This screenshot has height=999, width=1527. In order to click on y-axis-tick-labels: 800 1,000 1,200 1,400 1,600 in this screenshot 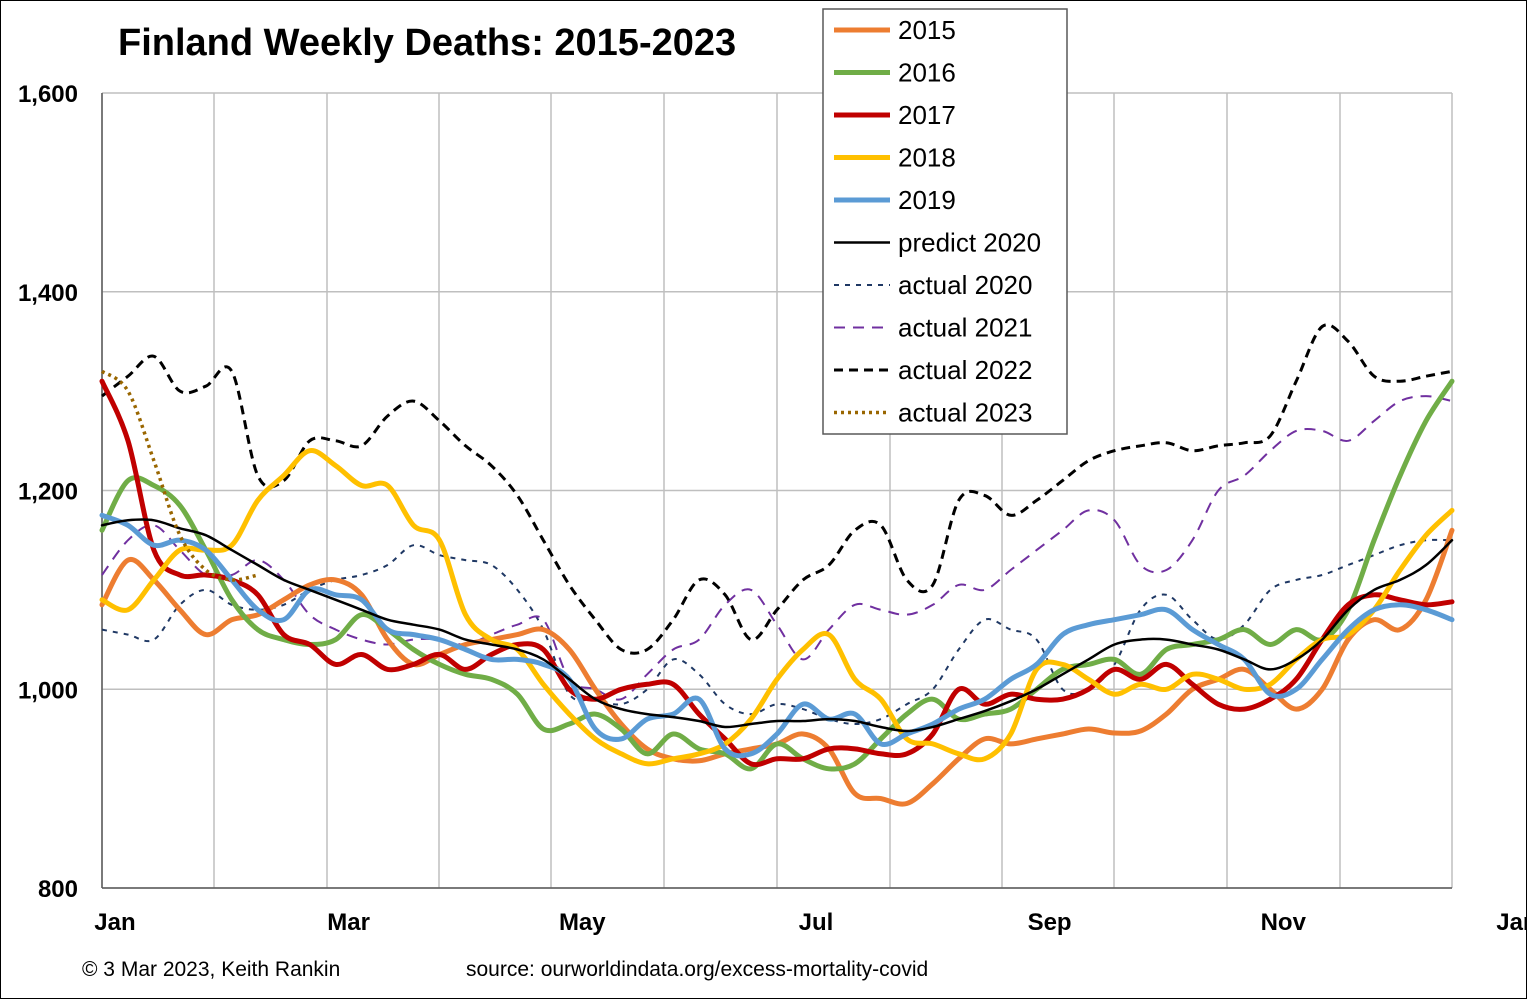, I will do `click(48, 492)`.